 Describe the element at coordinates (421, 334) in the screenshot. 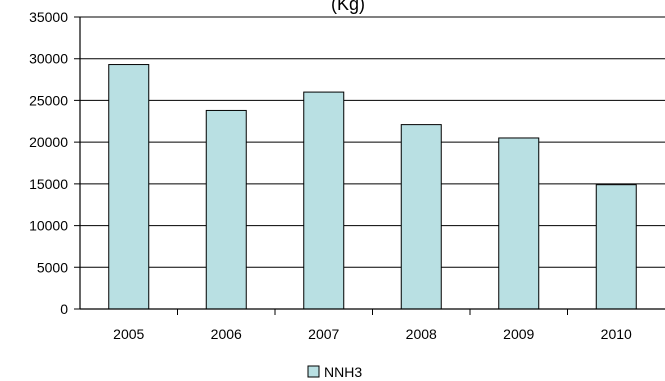

I see `x-tick-label: 2008` at that location.